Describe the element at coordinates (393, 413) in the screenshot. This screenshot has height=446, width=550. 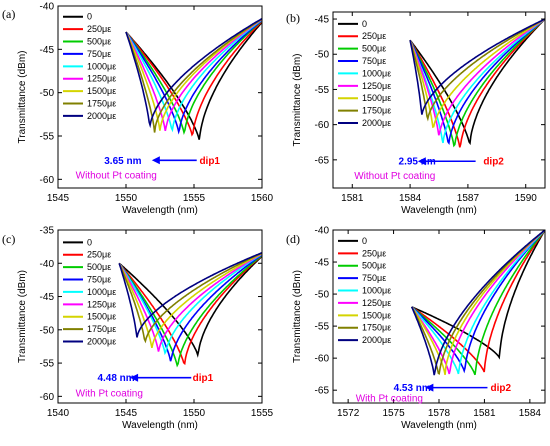
I see `x-tick-label: 1575` at that location.